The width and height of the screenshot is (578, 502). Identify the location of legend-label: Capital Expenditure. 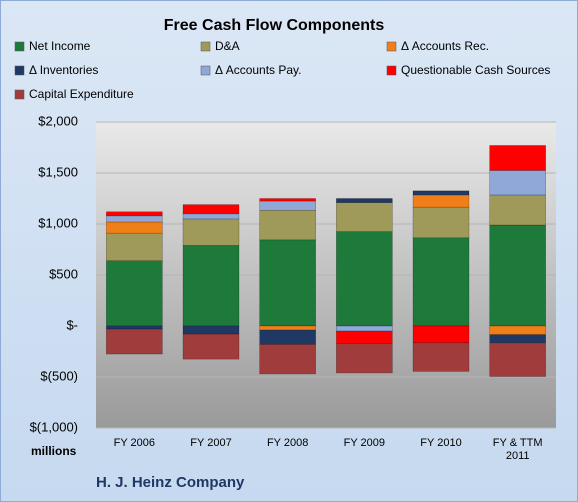
(81, 94).